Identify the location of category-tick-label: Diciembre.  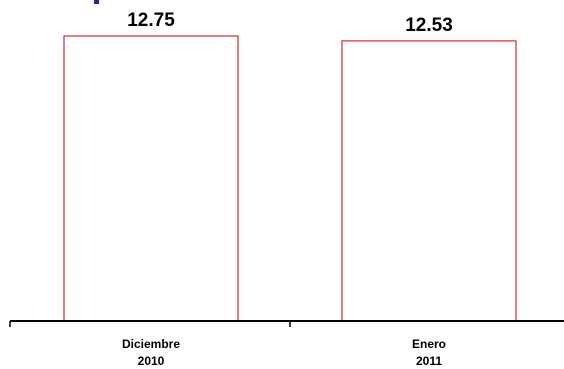
(151, 344).